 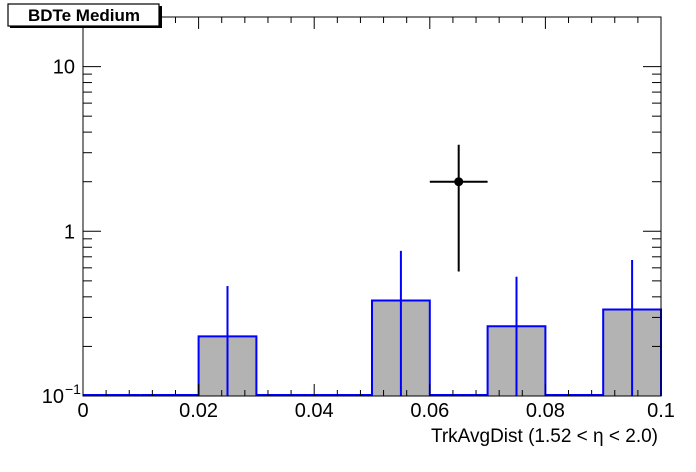 I want to click on x-axis-tick-label: 0.06, so click(x=429, y=411).